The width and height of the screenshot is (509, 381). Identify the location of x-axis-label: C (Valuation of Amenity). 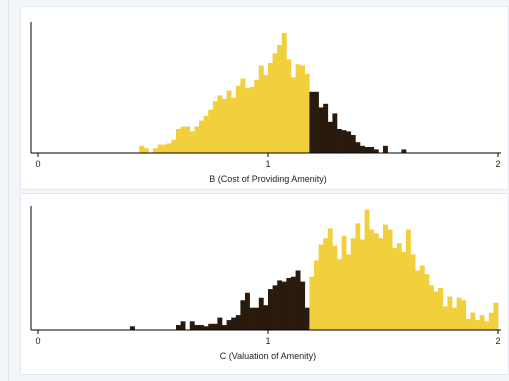
(268, 356).